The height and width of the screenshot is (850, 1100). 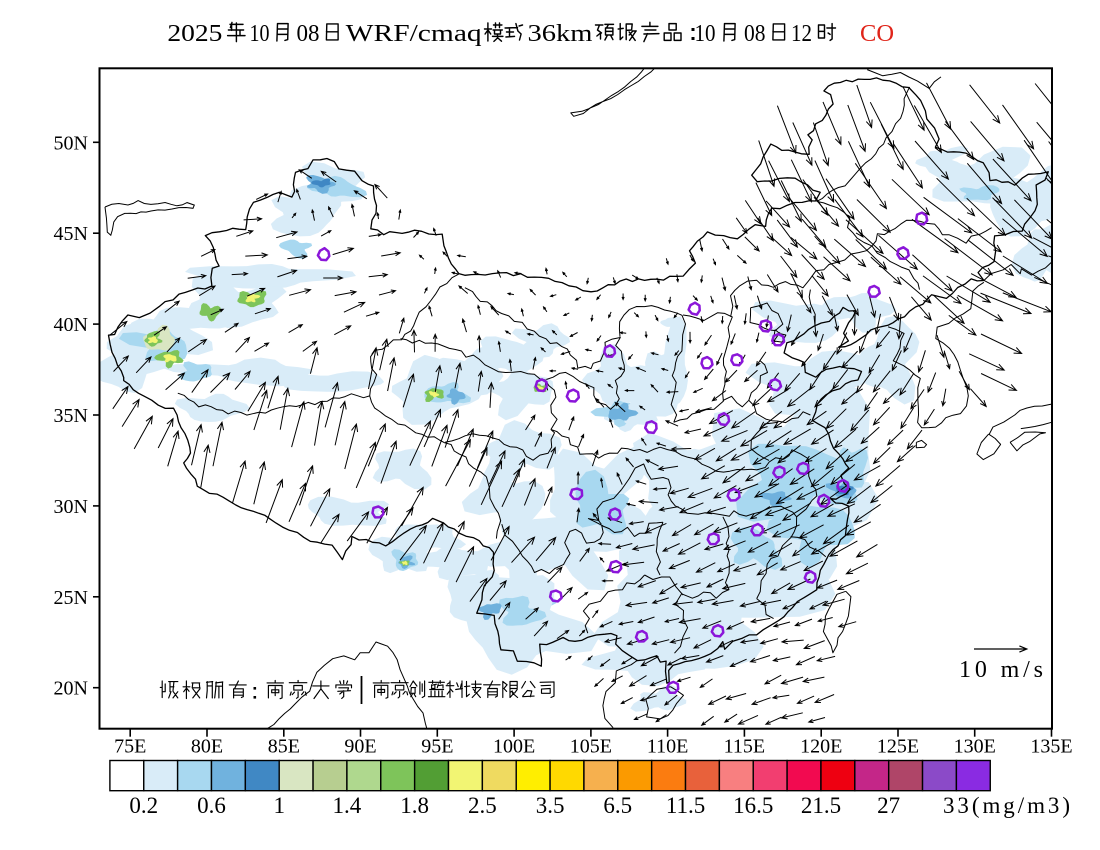 I want to click on svg-text: 45N, so click(x=71, y=234).